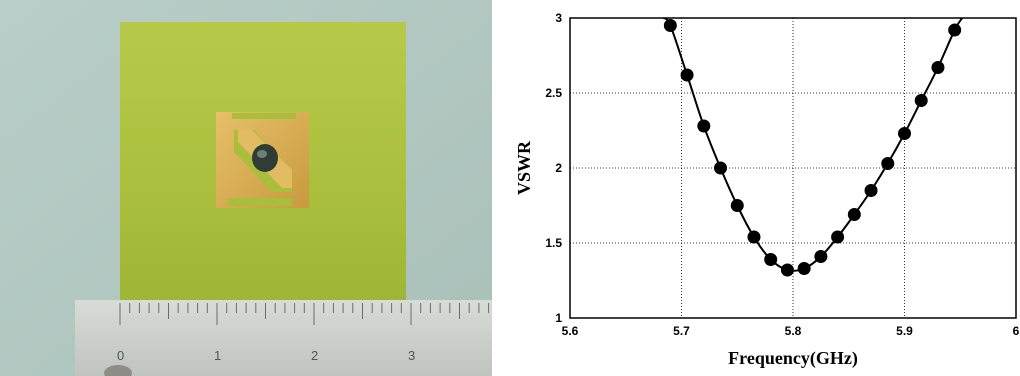  I want to click on x-axis-title: Frequency(GHz), so click(793, 358).